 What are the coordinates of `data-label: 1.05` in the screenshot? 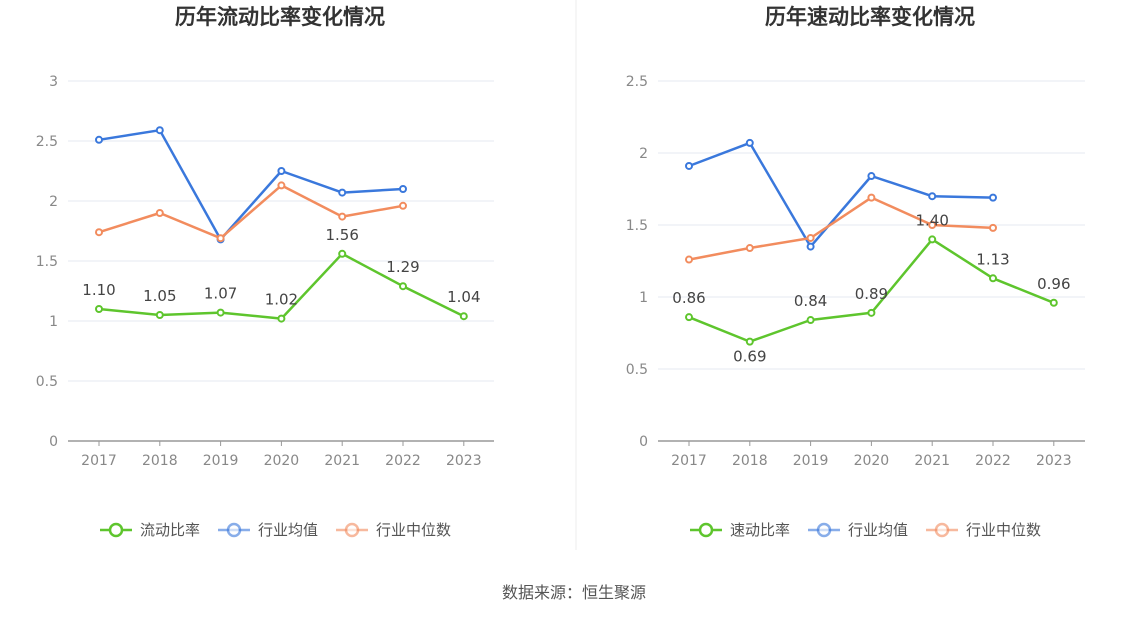 It's located at (159, 296).